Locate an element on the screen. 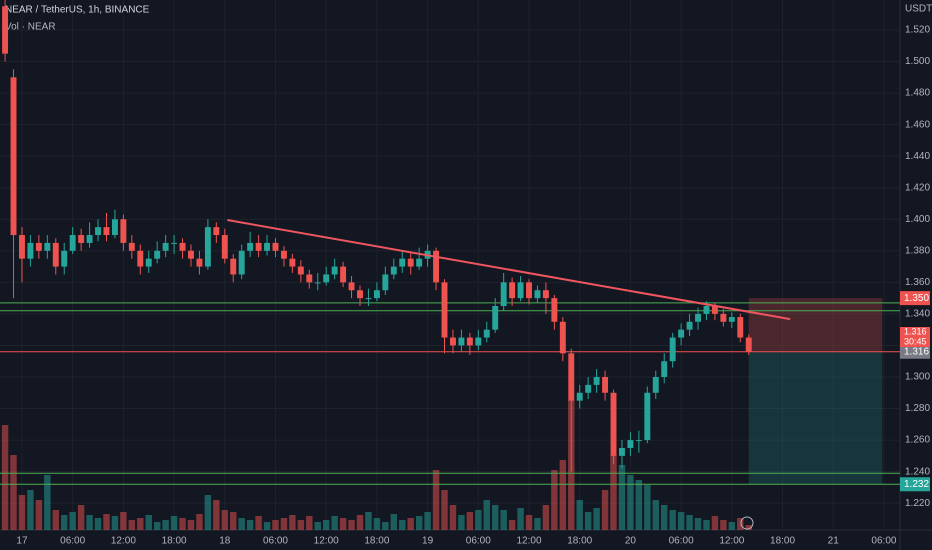 Image resolution: width=932 pixels, height=550 pixels. replay-icon is located at coordinates (747, 523).